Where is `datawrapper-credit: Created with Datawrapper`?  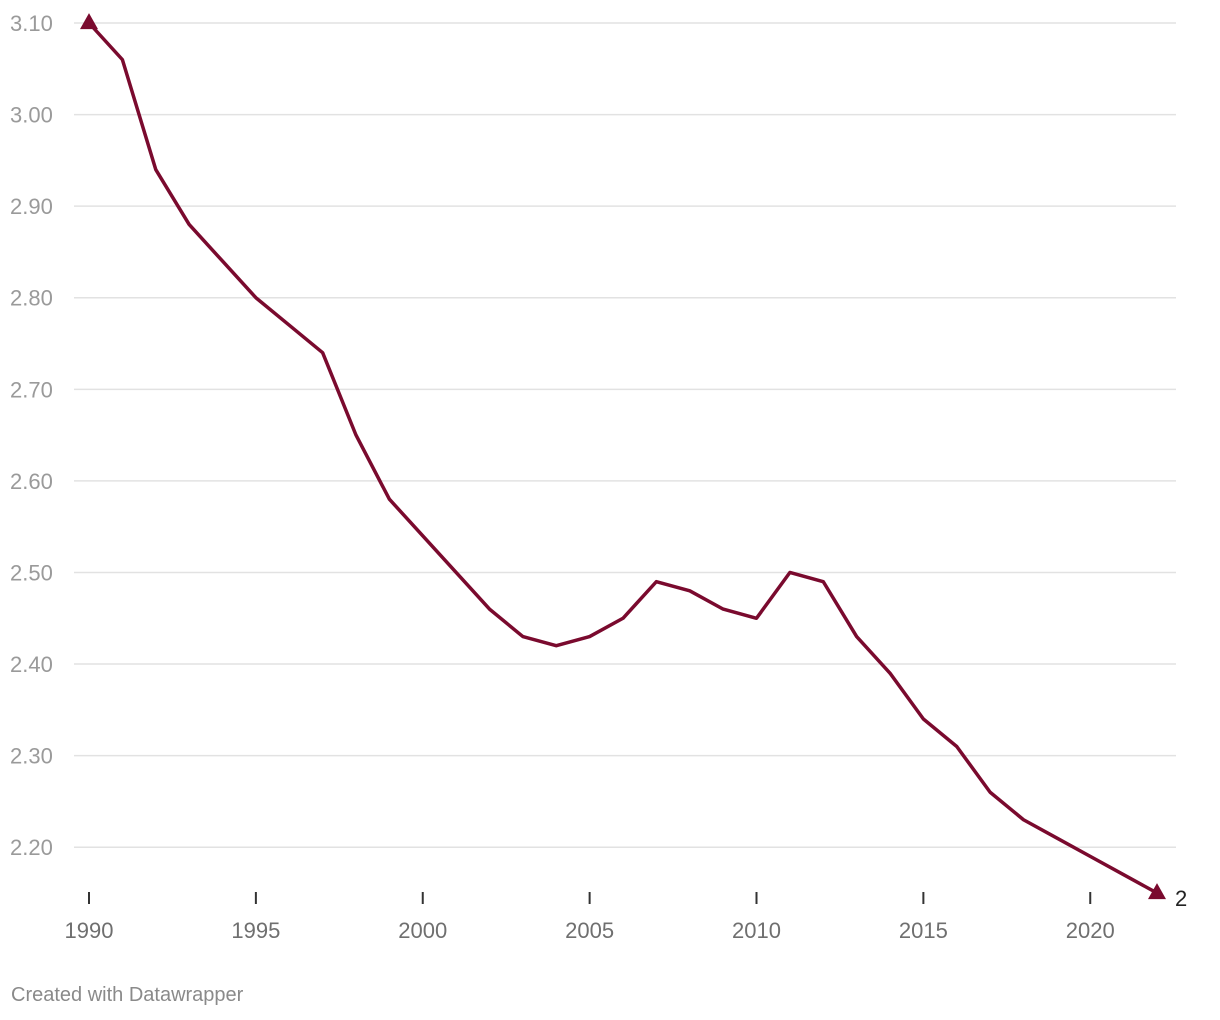 datawrapper-credit: Created with Datawrapper is located at coordinates (127, 995).